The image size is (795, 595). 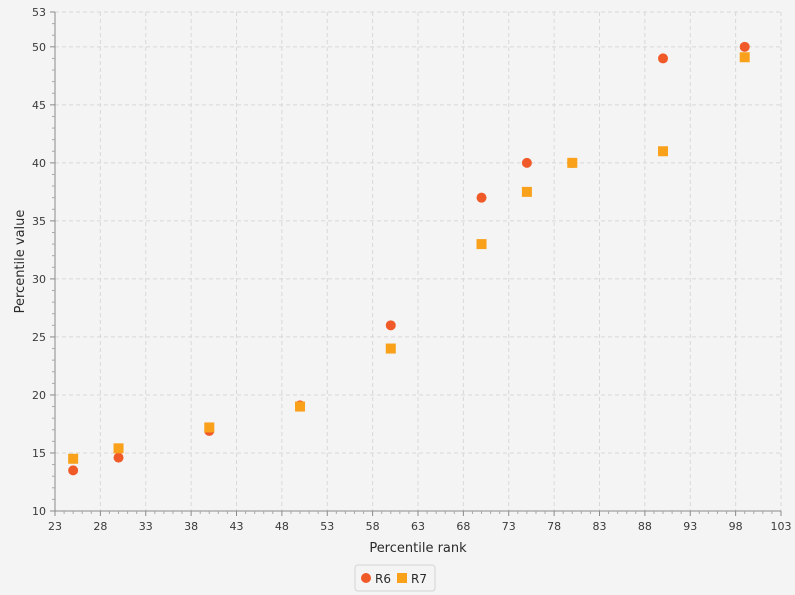 I want to click on x-tick-label: 48, so click(x=282, y=526).